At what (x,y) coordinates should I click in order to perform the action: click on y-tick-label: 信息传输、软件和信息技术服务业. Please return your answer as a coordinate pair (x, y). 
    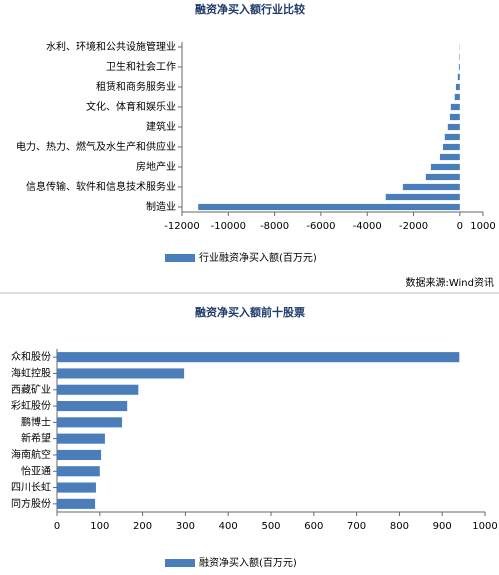
    Looking at the image, I should click on (101, 186).